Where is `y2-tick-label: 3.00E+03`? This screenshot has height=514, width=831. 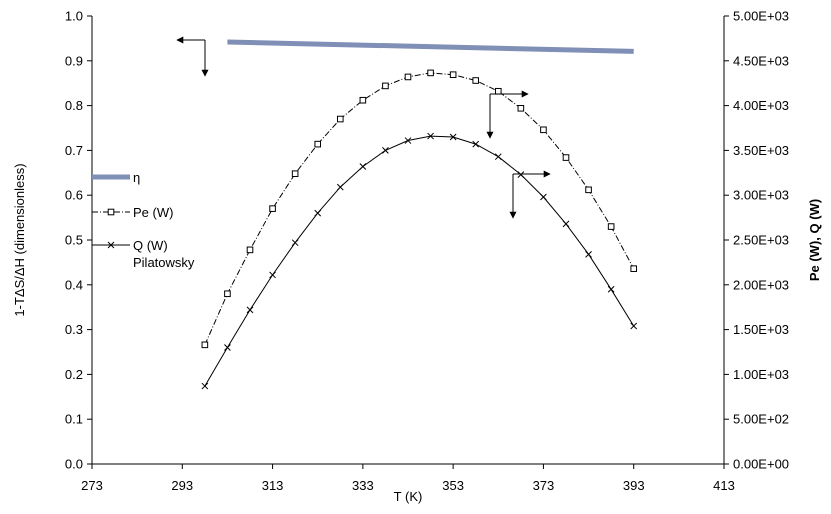
y2-tick-label: 3.00E+03 is located at coordinates (761, 195).